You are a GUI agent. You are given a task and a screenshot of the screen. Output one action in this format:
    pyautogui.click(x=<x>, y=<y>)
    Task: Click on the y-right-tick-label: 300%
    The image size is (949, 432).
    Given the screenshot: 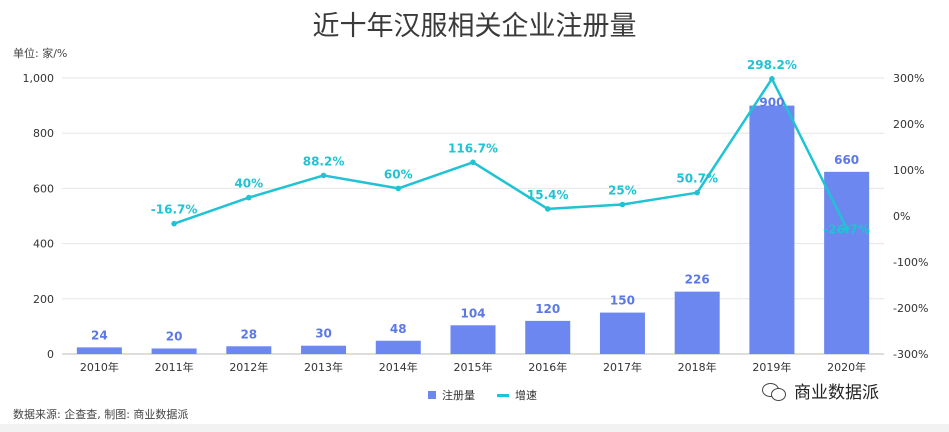 What is the action you would take?
    pyautogui.click(x=908, y=78)
    